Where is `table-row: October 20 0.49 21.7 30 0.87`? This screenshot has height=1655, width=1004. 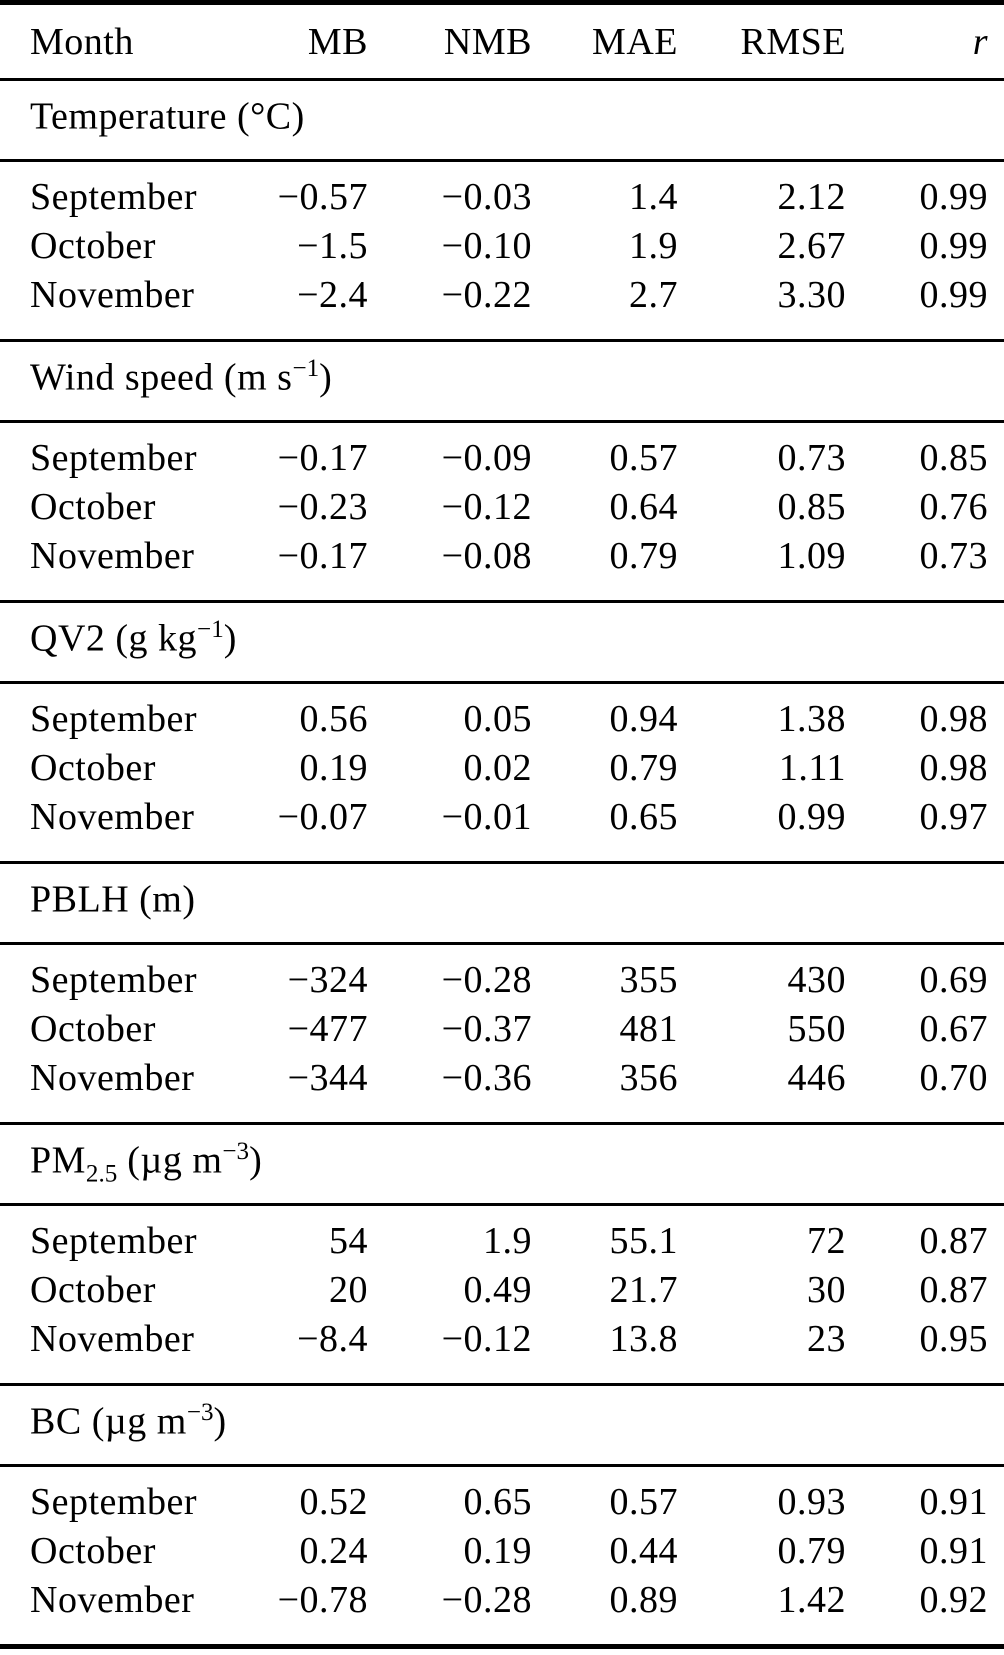 table-row: October 20 0.49 21.7 30 0.87 is located at coordinates (502, 1289).